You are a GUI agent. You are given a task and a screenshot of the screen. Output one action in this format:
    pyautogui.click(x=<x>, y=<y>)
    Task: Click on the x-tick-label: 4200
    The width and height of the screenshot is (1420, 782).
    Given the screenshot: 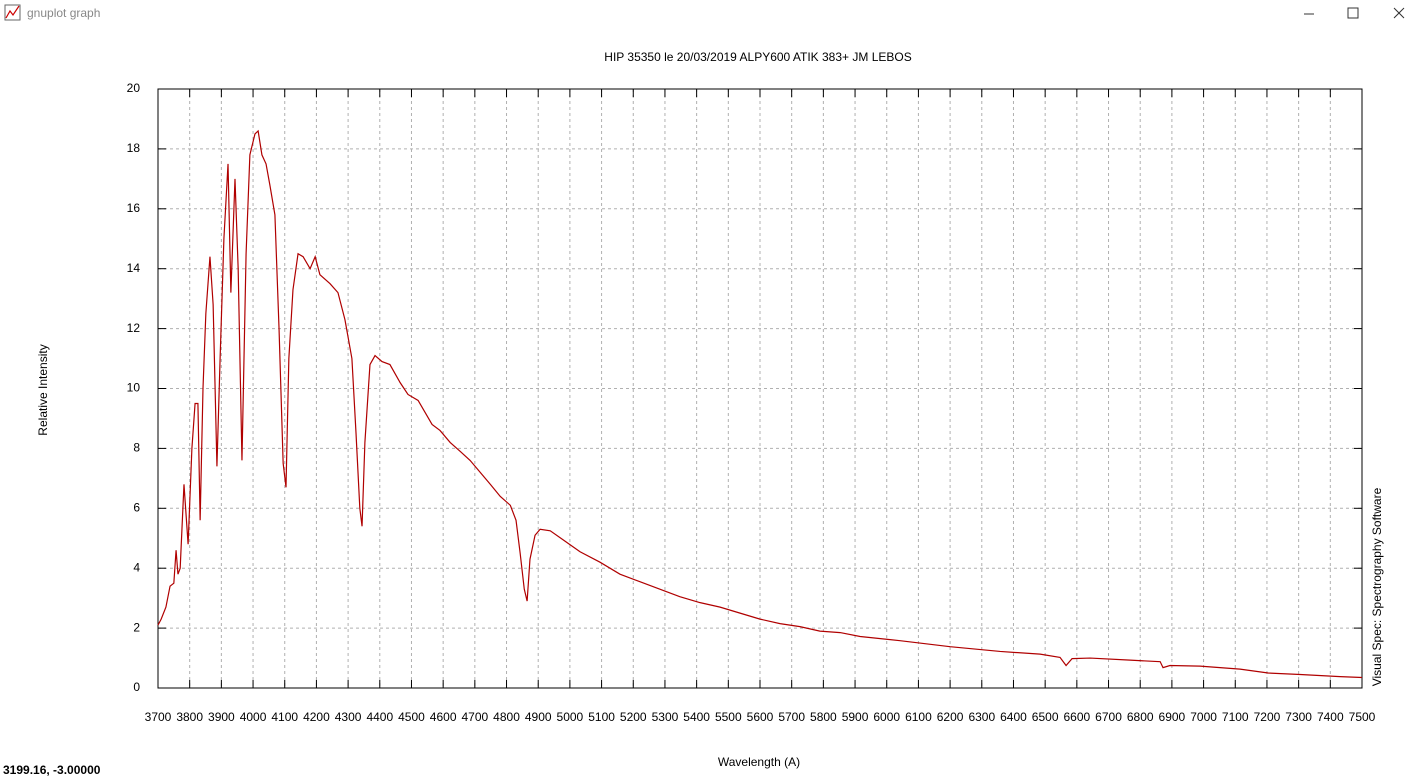 What is the action you would take?
    pyautogui.click(x=316, y=717)
    